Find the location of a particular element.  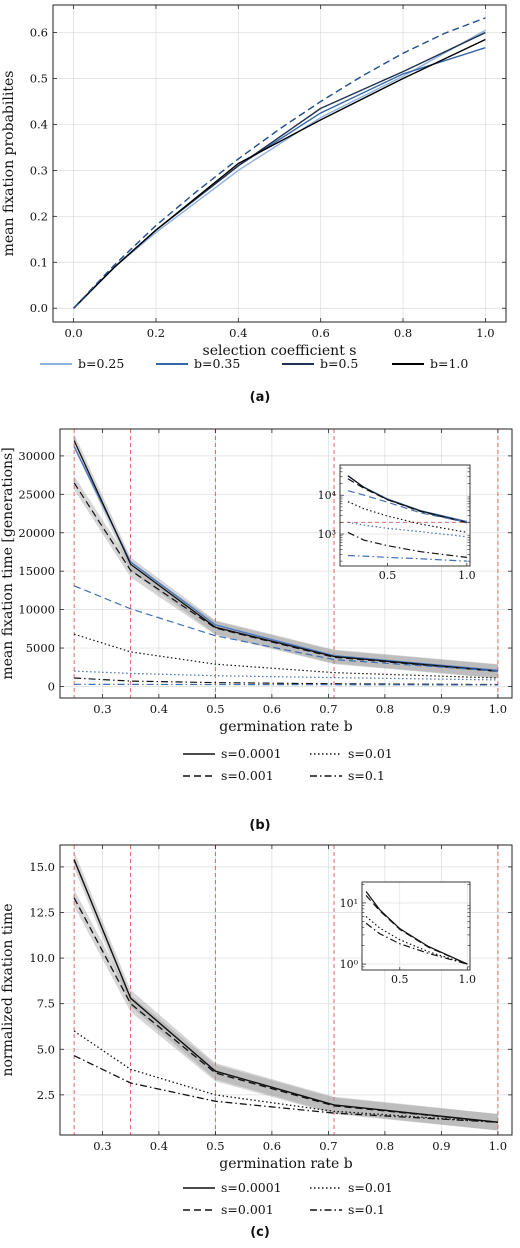

y-tick-label: 0.6 is located at coordinates (39, 33).